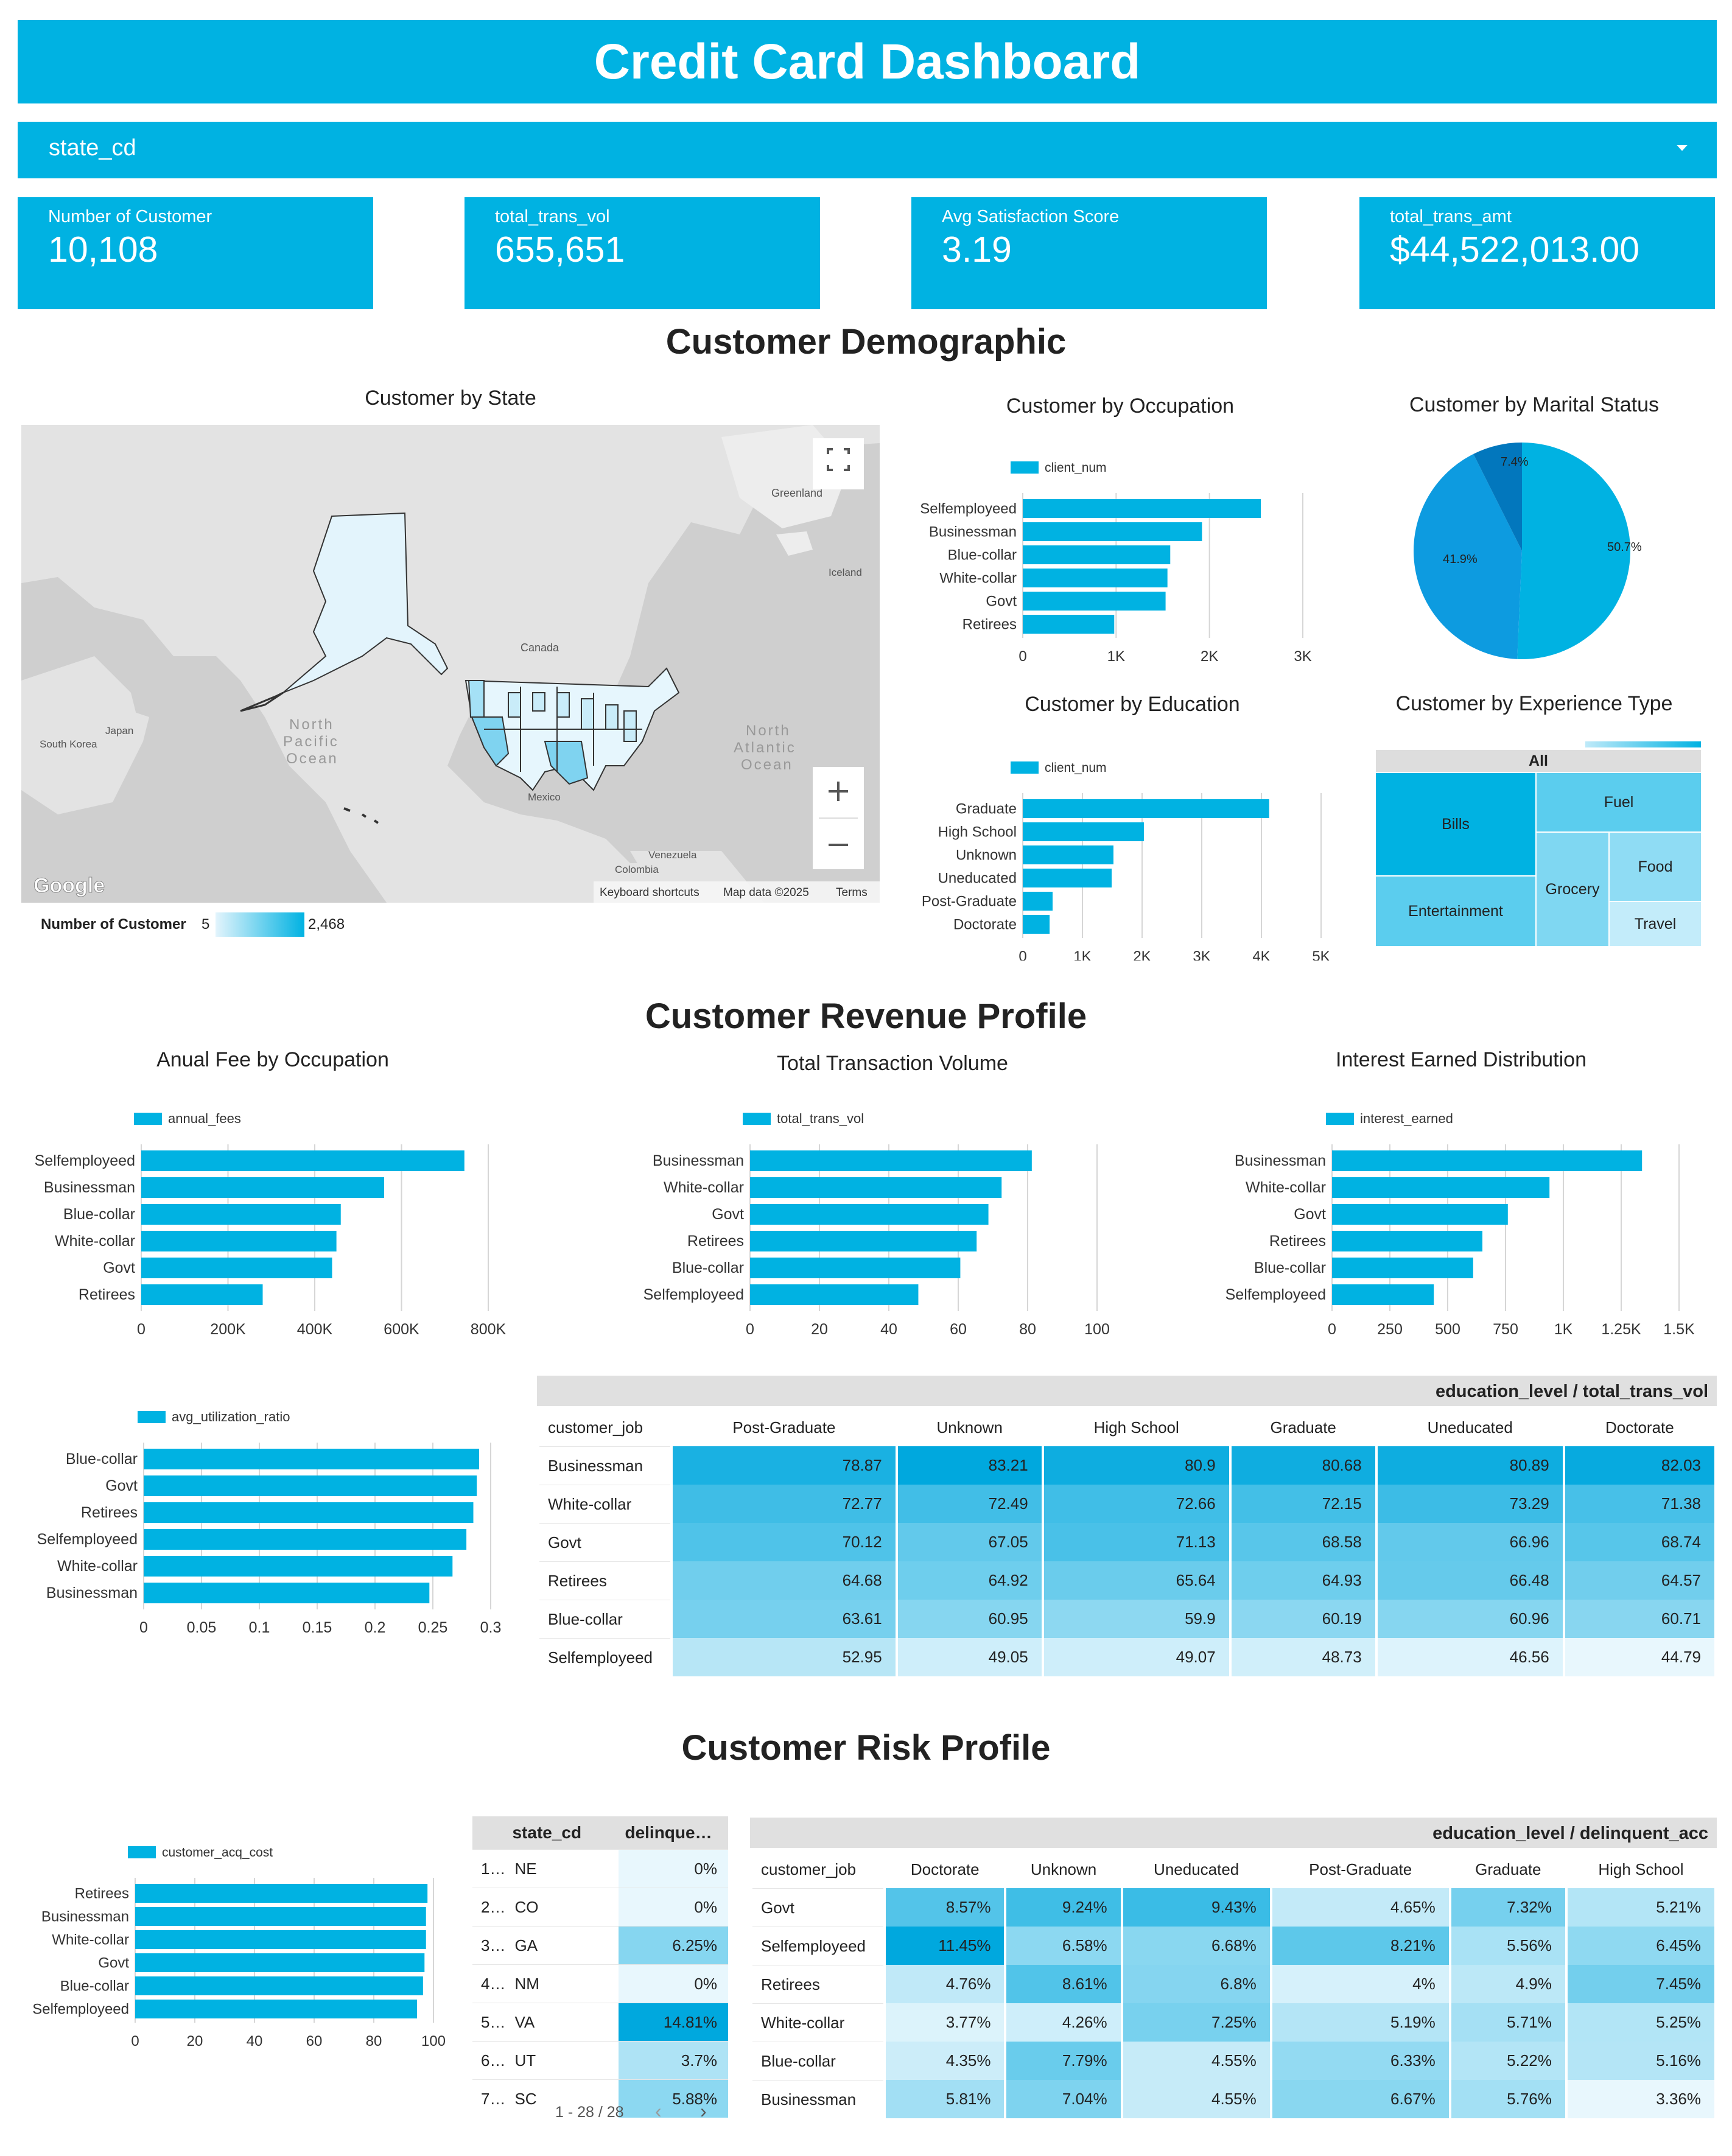  What do you see at coordinates (1460, 559) in the screenshot?
I see `pie-label: 41.9%` at bounding box center [1460, 559].